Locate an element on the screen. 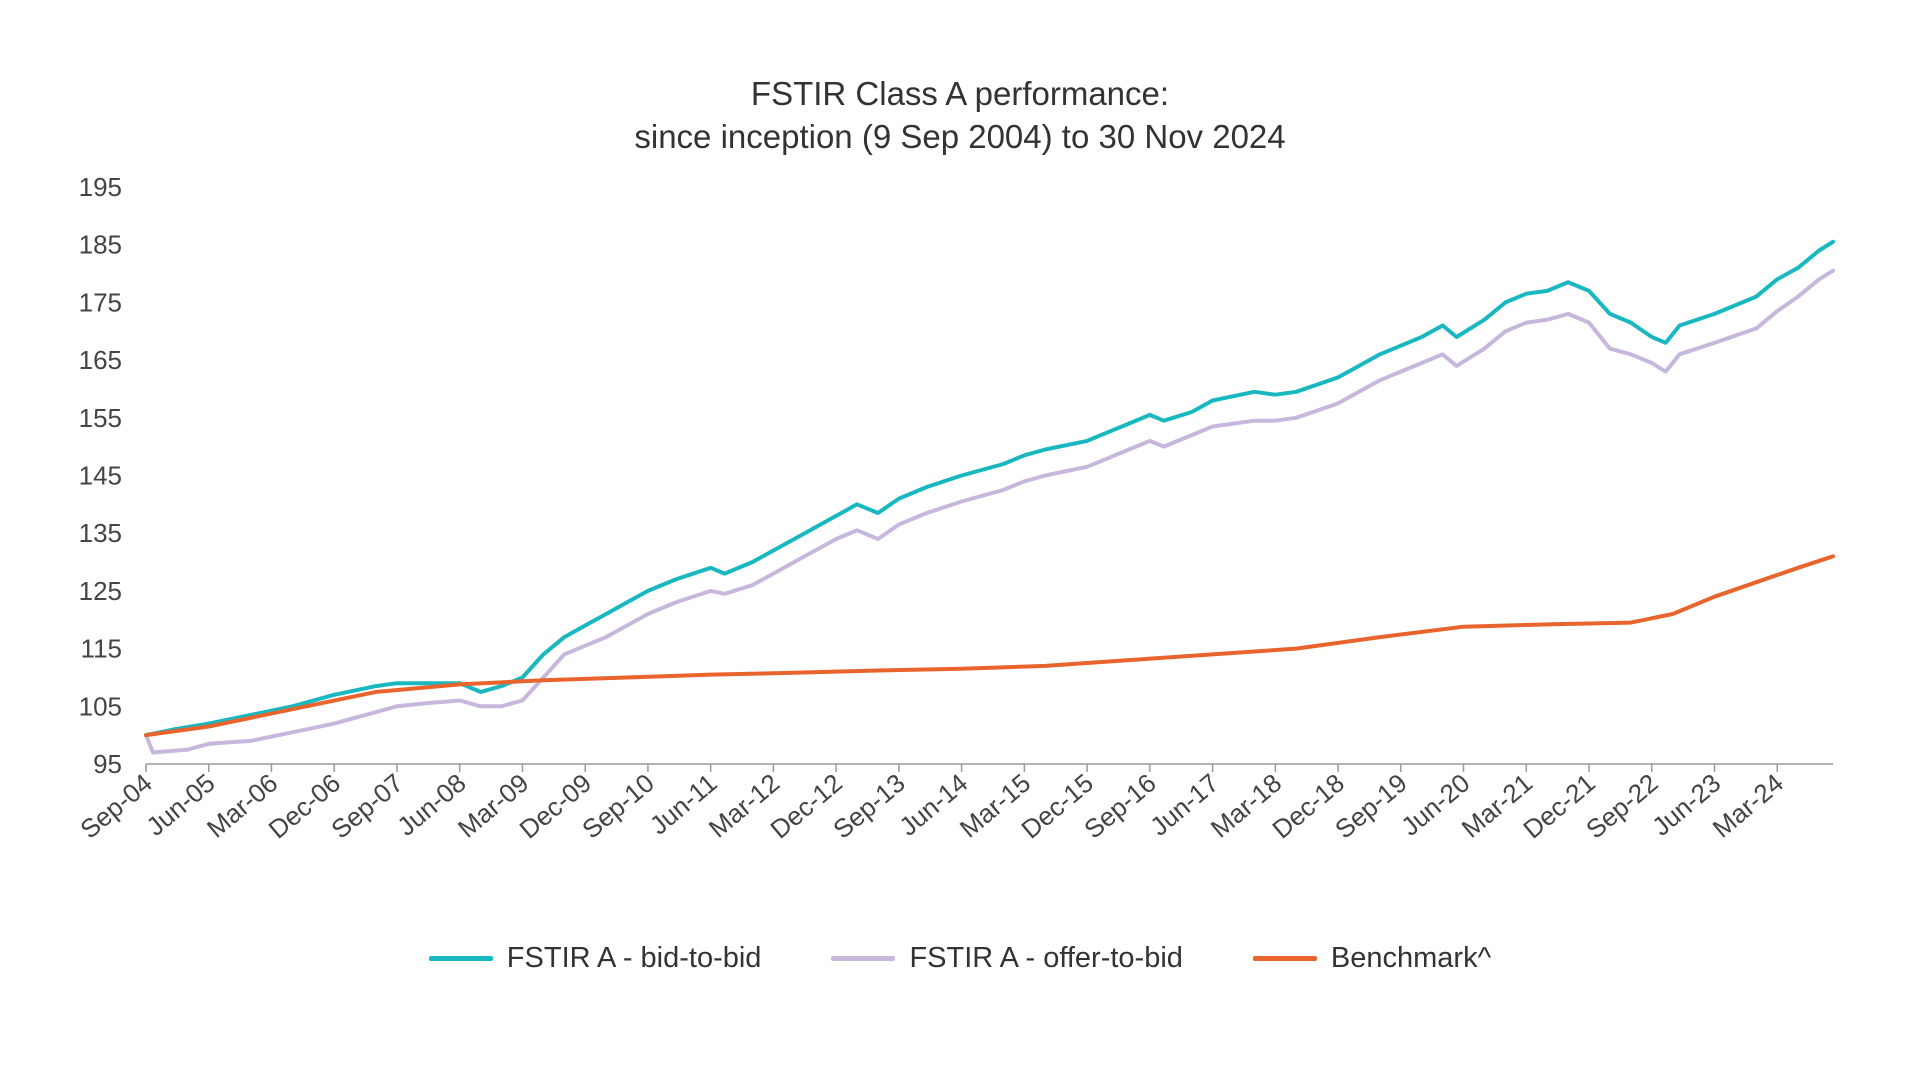 The width and height of the screenshot is (1920, 1080). x-tick-label: Sep-04 is located at coordinates (116, 806).